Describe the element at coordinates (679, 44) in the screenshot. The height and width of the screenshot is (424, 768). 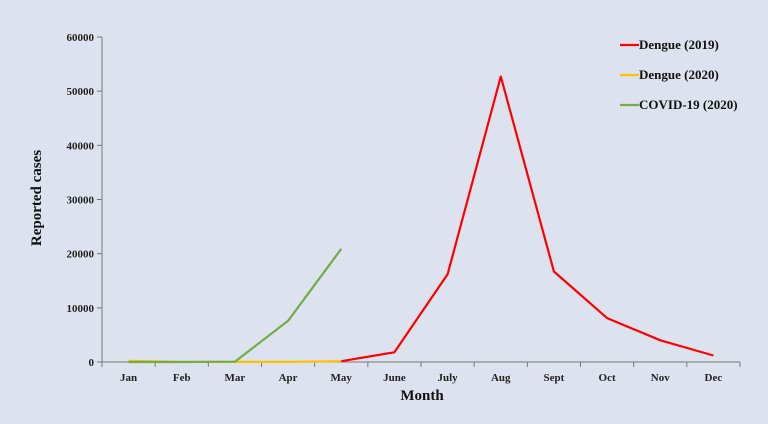
I see `legend-label: Dengue (2019)` at that location.